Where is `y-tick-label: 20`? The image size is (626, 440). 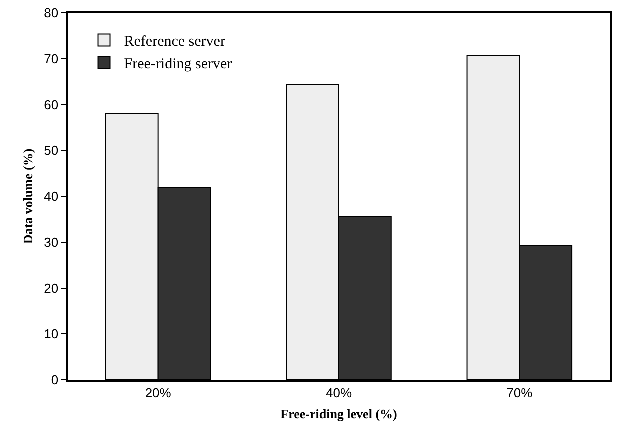 y-tick-label: 20 is located at coordinates (51, 288).